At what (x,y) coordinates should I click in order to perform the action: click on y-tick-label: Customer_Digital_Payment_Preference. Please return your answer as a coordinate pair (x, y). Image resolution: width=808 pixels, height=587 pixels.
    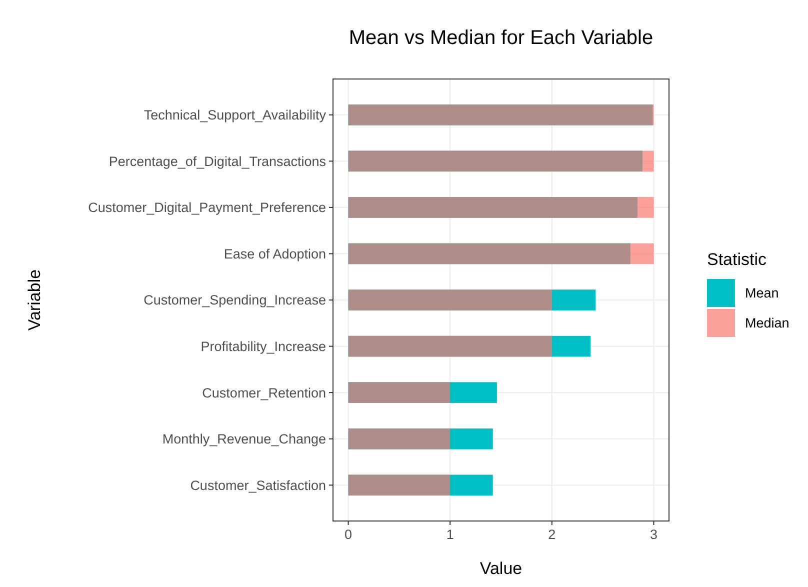
    Looking at the image, I should click on (207, 208).